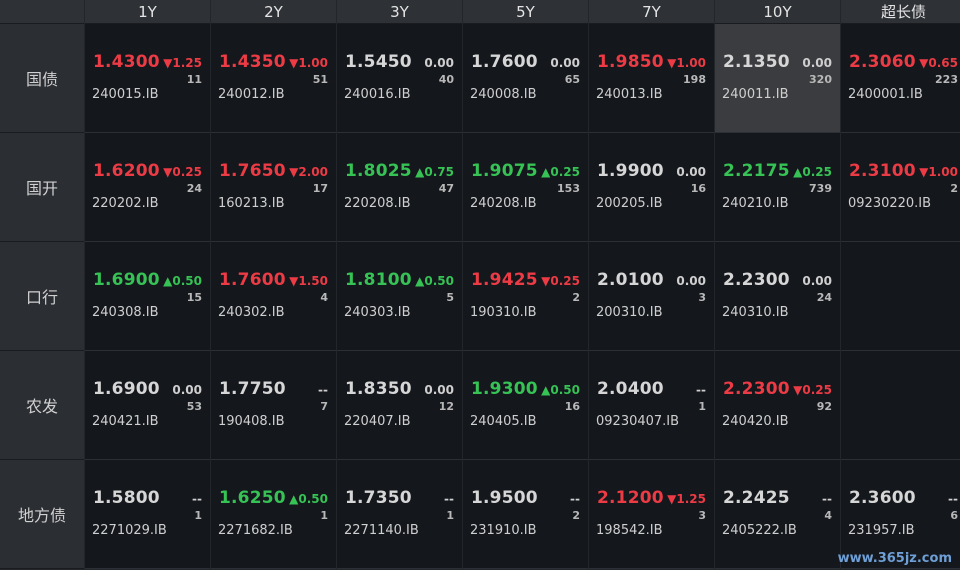  I want to click on bond-code: 160213.IB, so click(251, 203).